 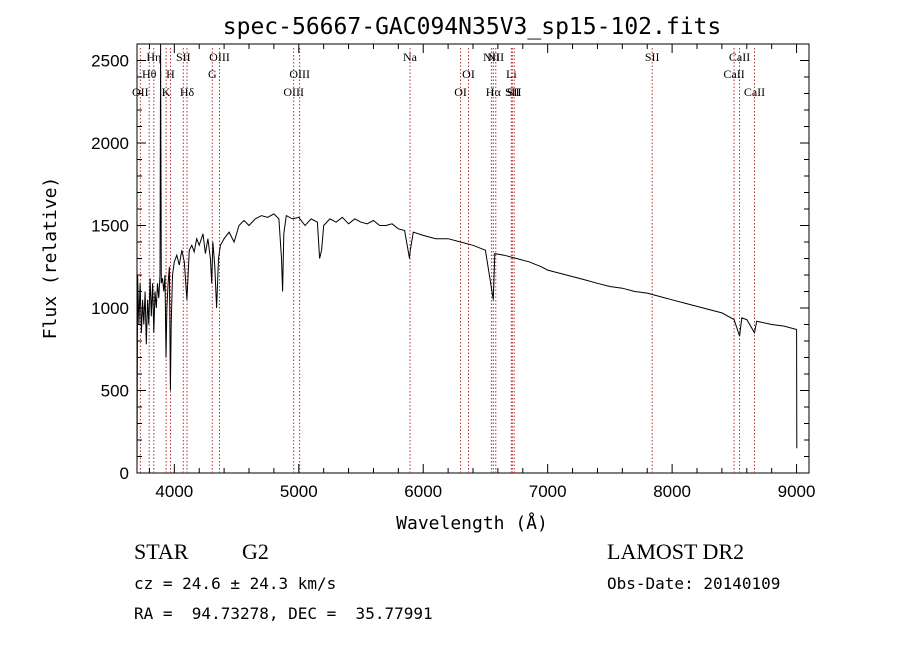 I want to click on survey-label: LAMOST DR2, so click(x=676, y=551).